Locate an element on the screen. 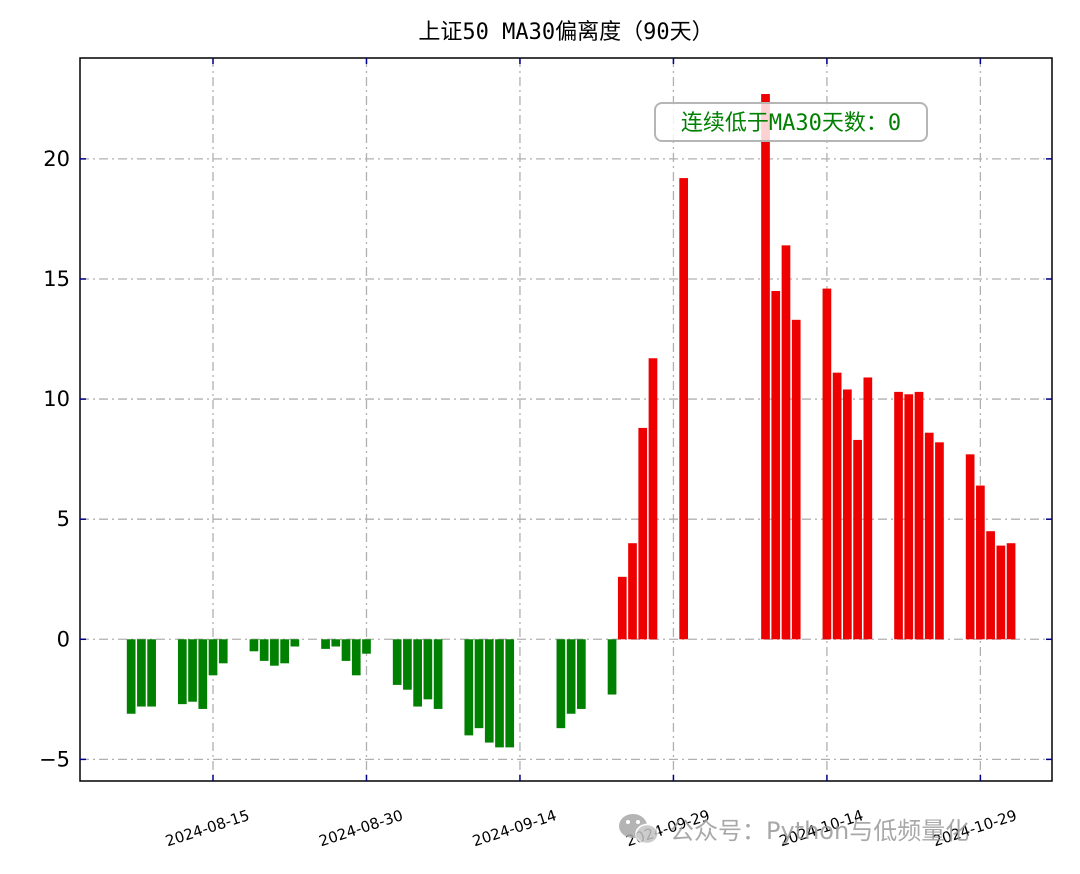 The height and width of the screenshot is (874, 1080). y-tick-label: 15 is located at coordinates (56, 279).